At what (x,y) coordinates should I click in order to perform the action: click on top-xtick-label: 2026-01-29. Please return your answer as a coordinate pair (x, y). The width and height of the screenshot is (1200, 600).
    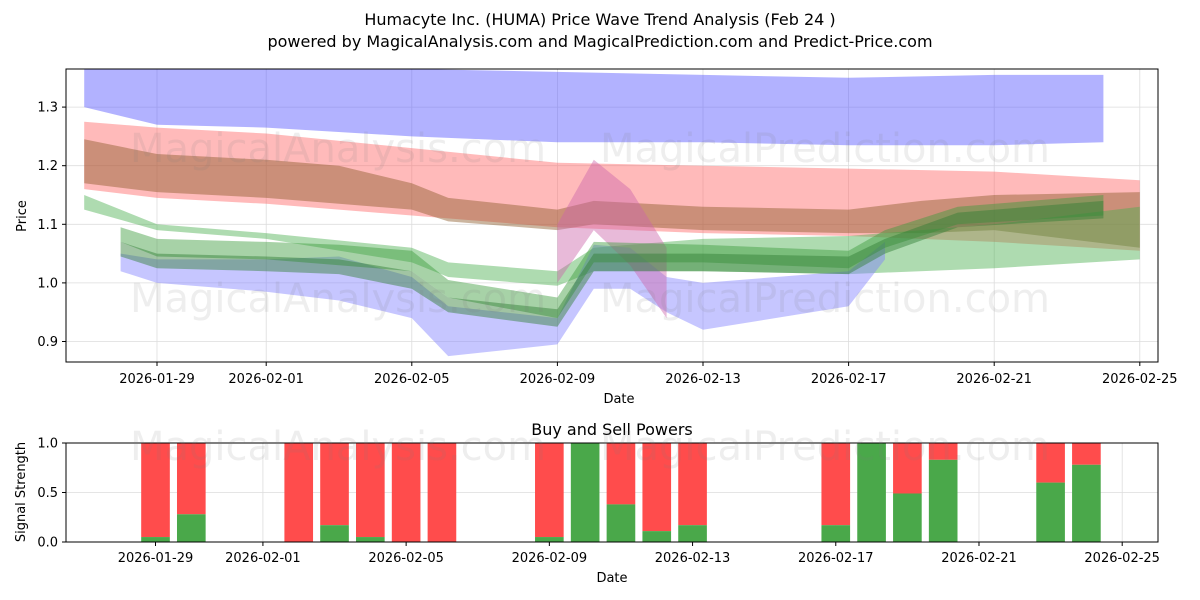
    Looking at the image, I should click on (157, 379).